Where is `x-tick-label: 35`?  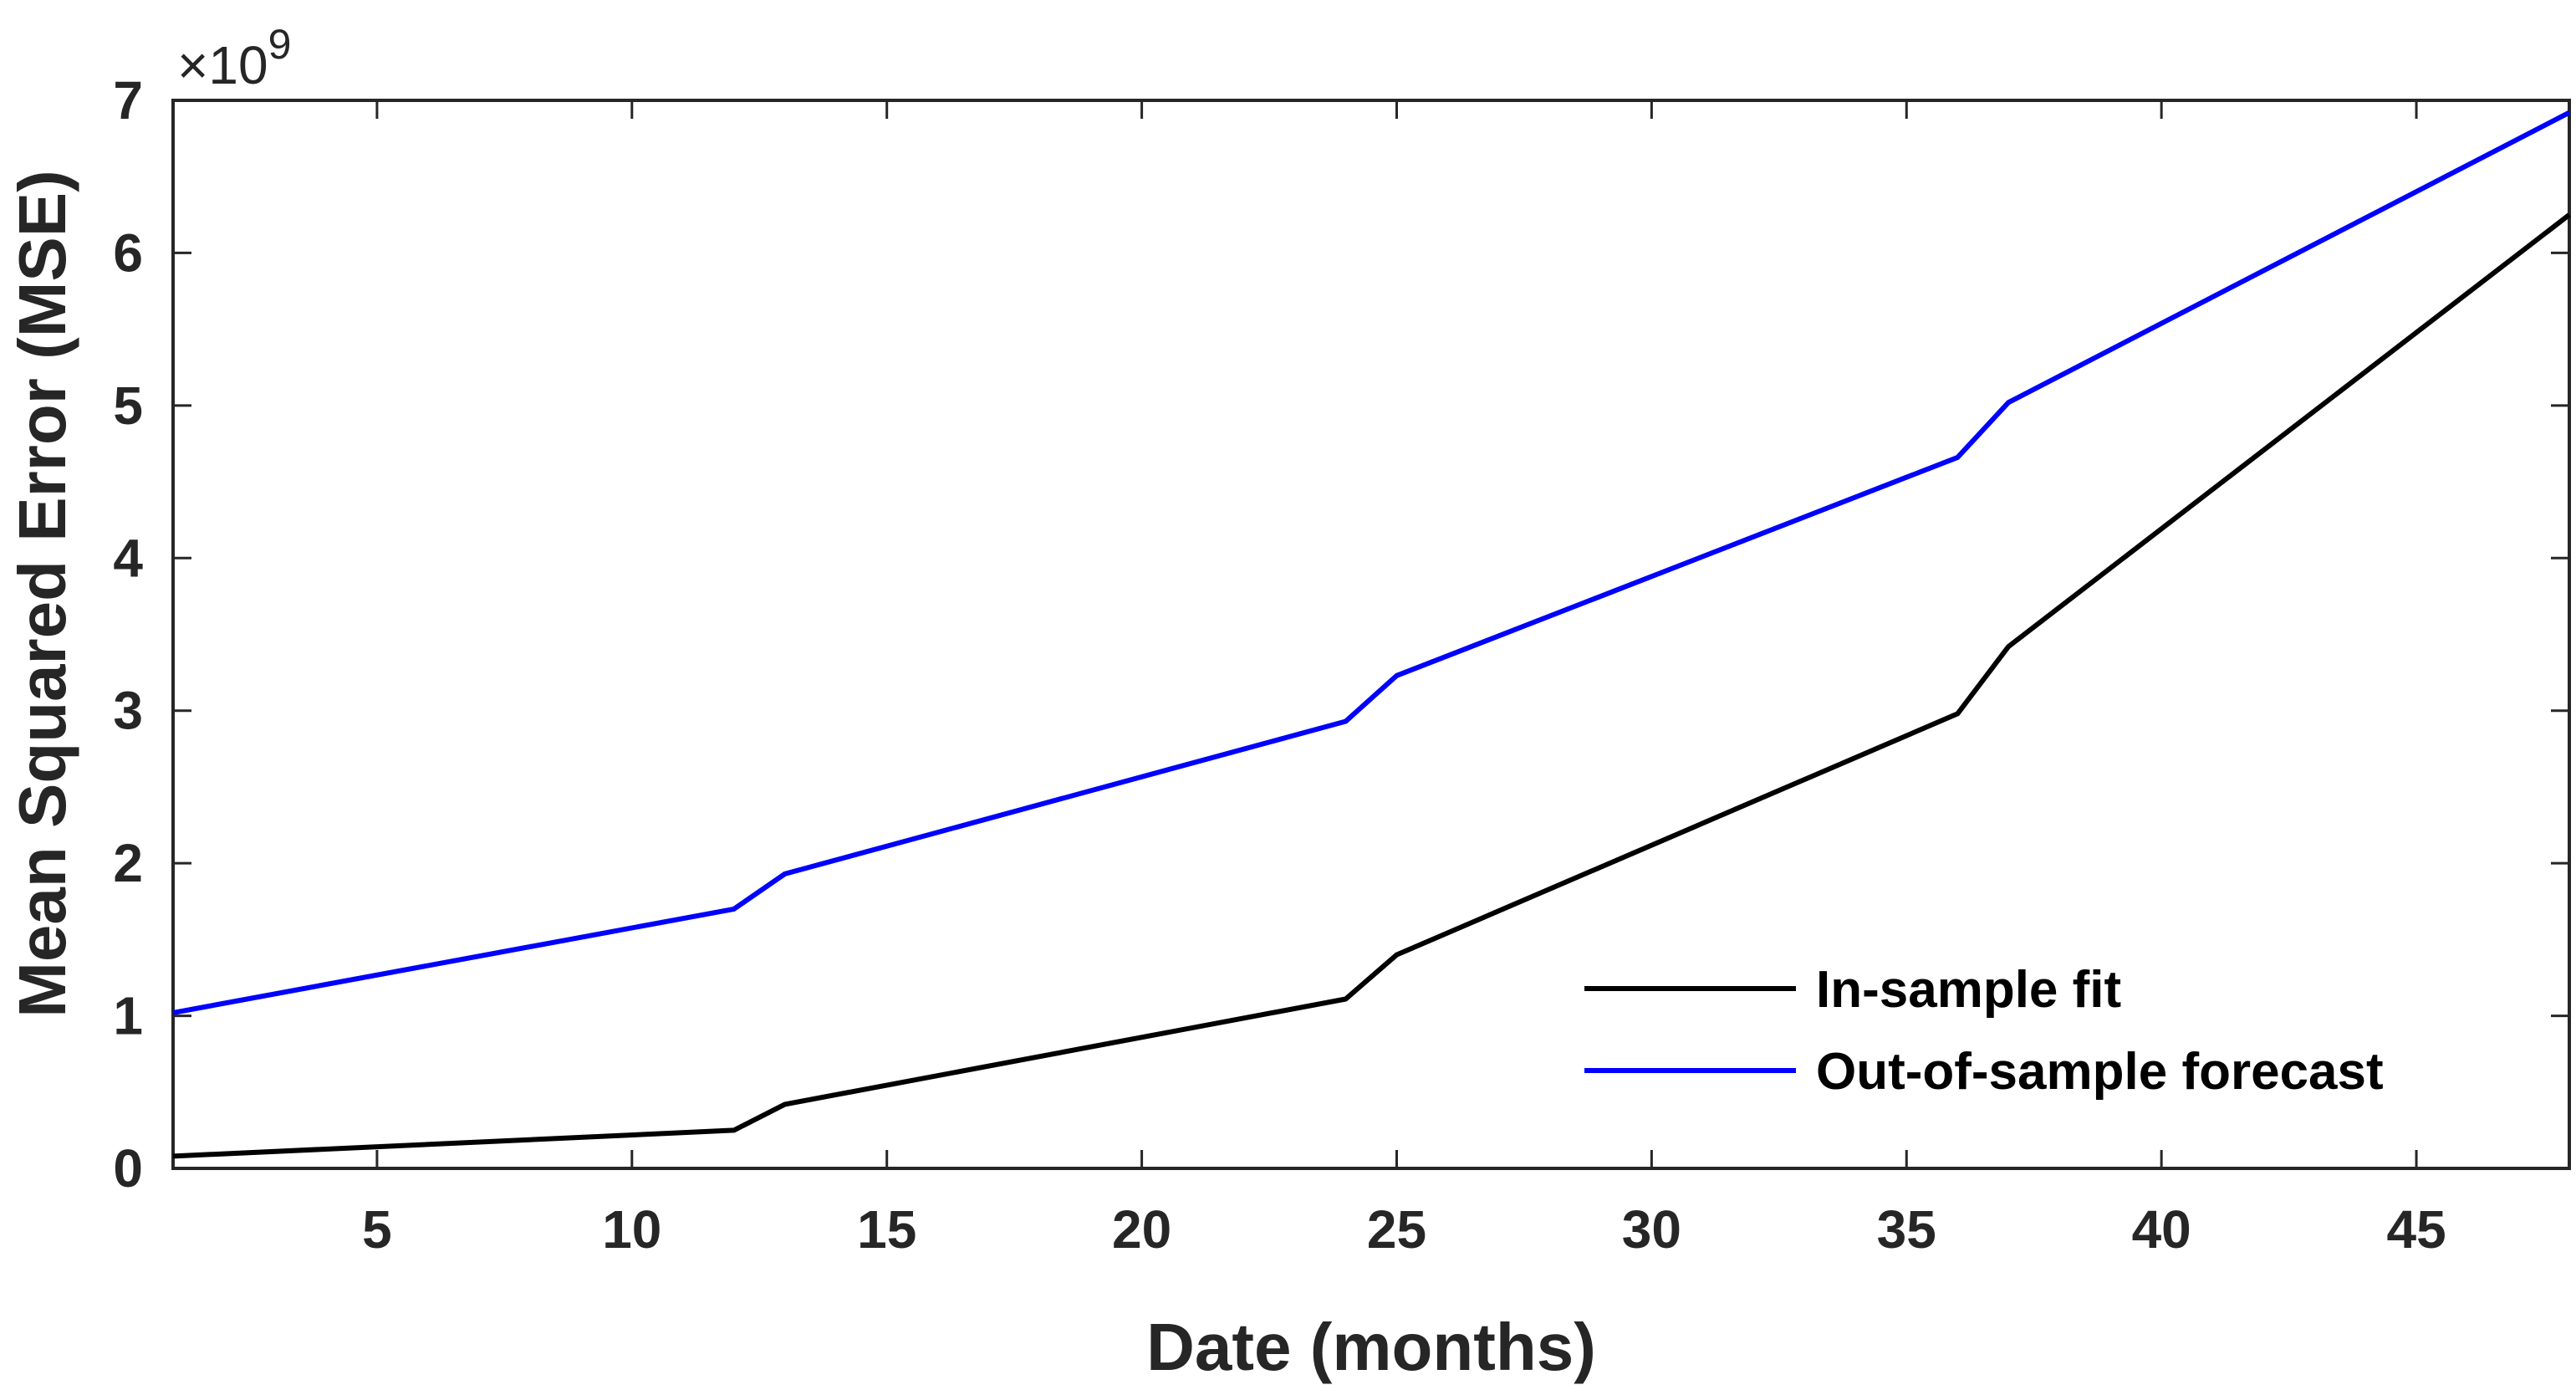 x-tick-label: 35 is located at coordinates (1907, 1229).